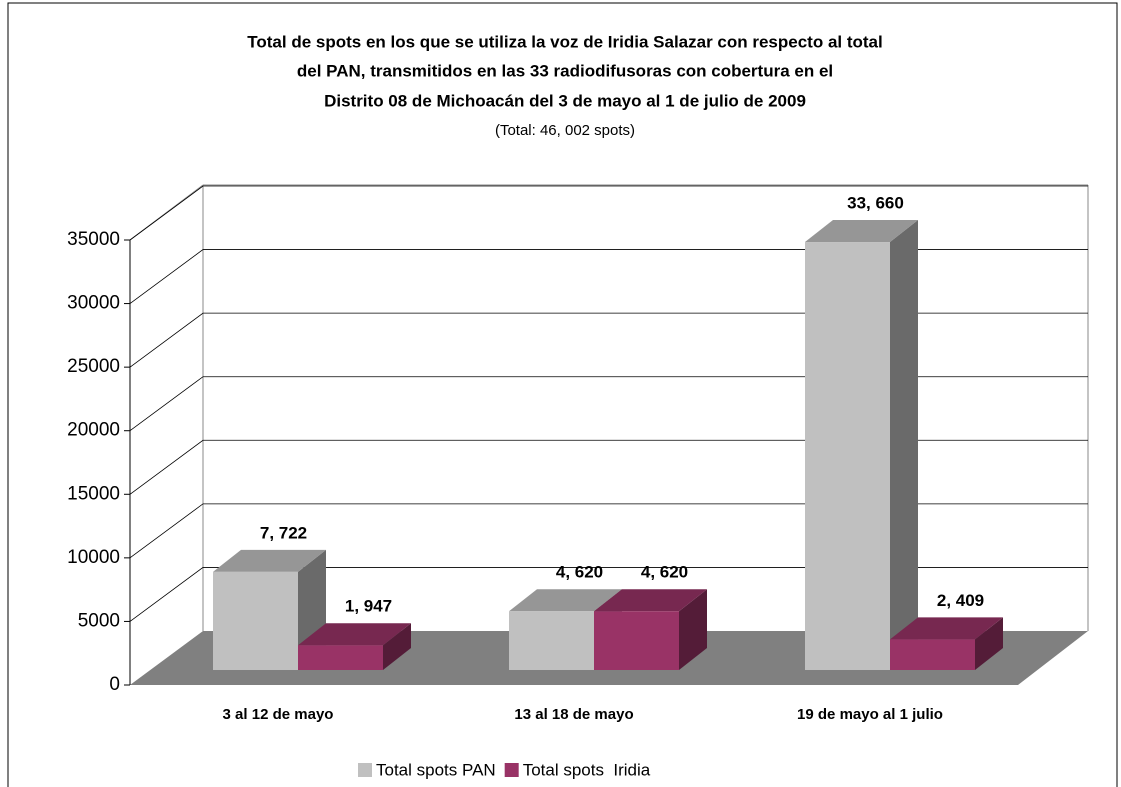  Describe the element at coordinates (93, 430) in the screenshot. I see `y-tick-label: 20000` at that location.